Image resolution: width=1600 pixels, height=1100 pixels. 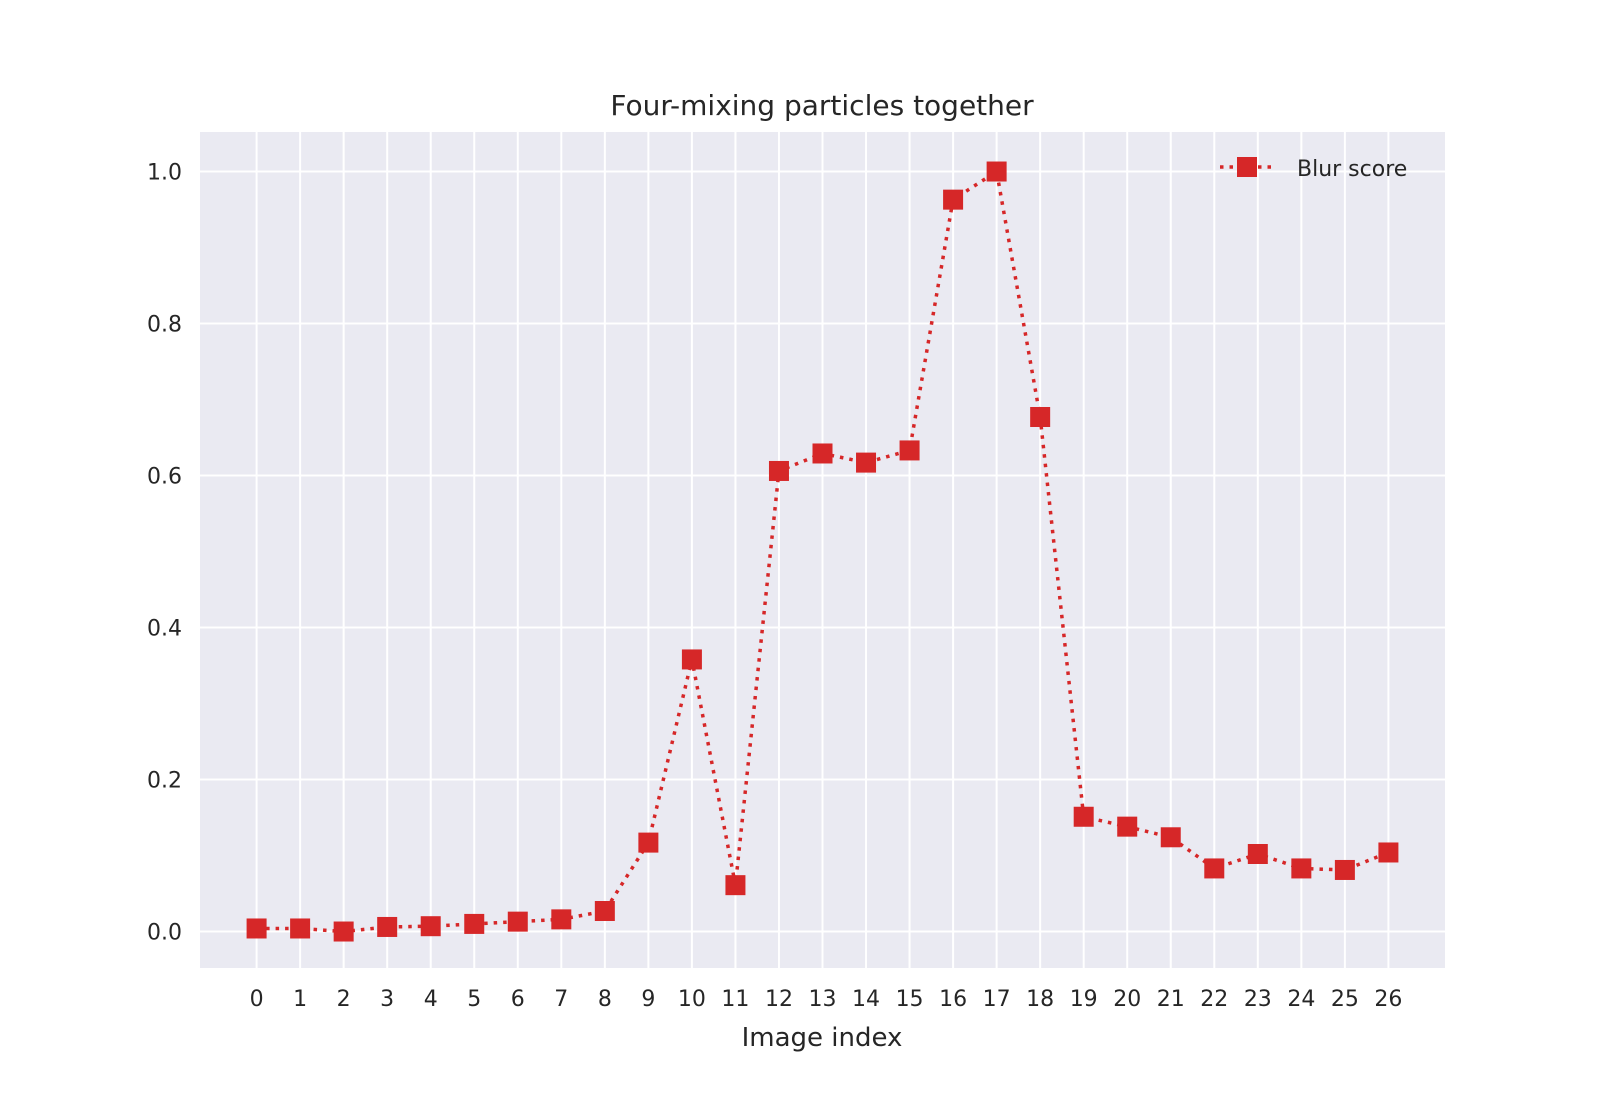 What do you see at coordinates (866, 999) in the screenshot?
I see `x-tick-label: 14` at bounding box center [866, 999].